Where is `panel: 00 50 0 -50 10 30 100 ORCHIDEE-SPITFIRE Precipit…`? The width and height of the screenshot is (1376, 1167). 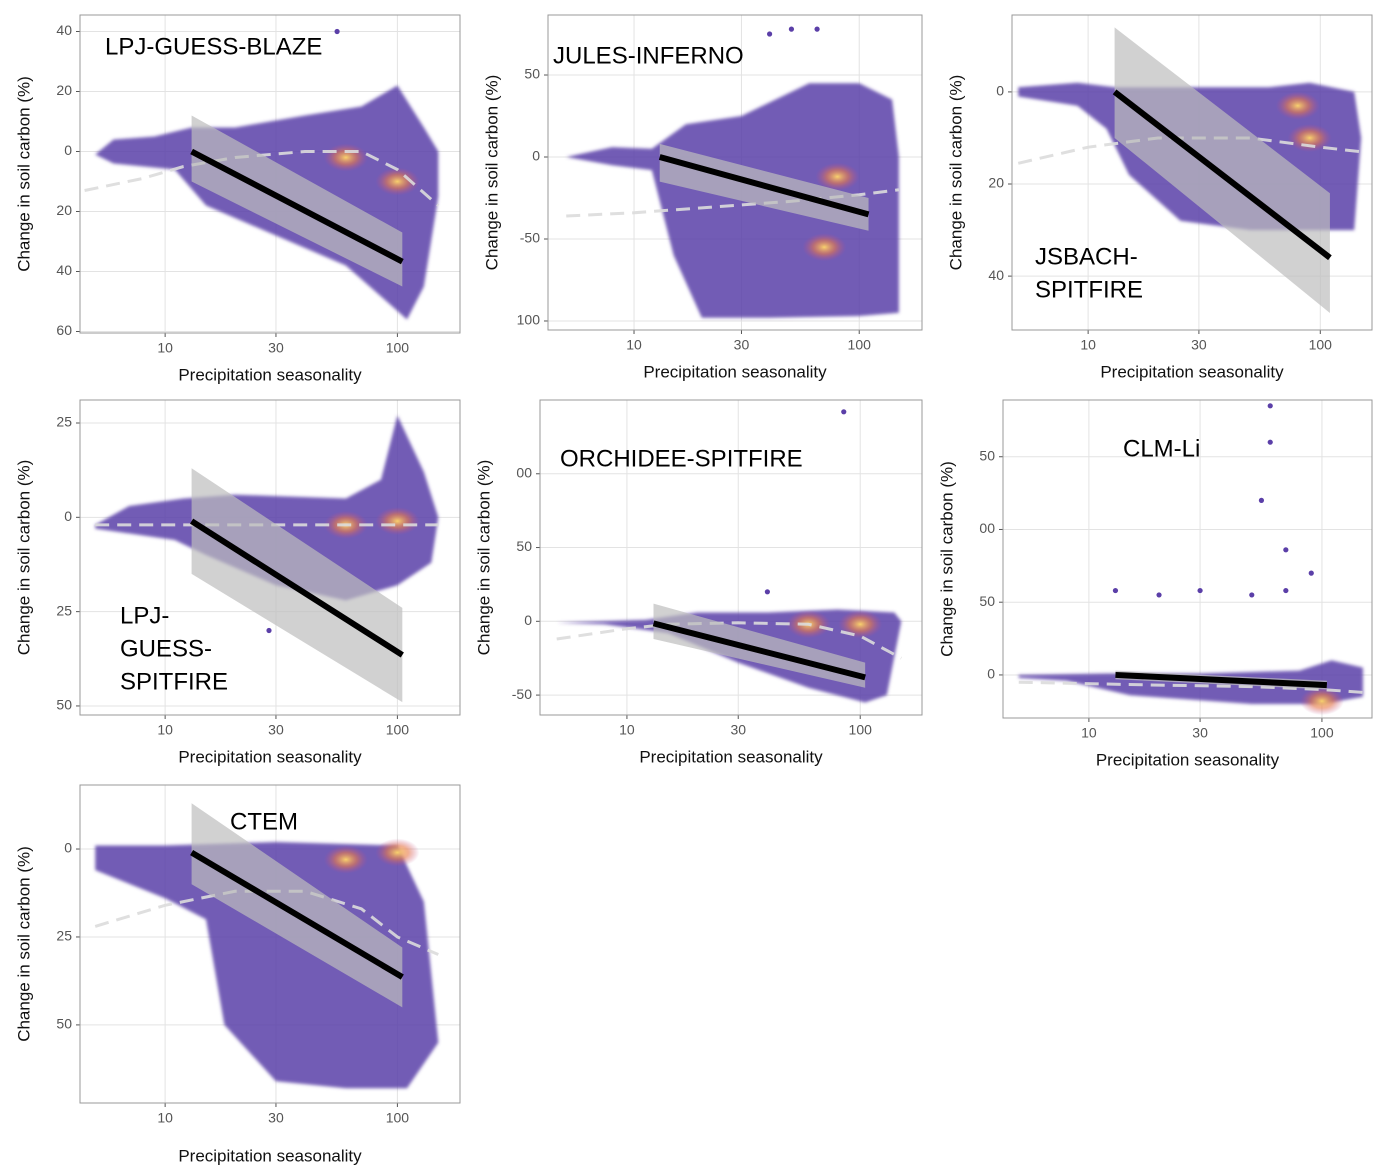
panel: 00 50 0 -50 10 30 100 ORCHIDEE-SPITFIRE Precipit… is located at coordinates (698, 582).